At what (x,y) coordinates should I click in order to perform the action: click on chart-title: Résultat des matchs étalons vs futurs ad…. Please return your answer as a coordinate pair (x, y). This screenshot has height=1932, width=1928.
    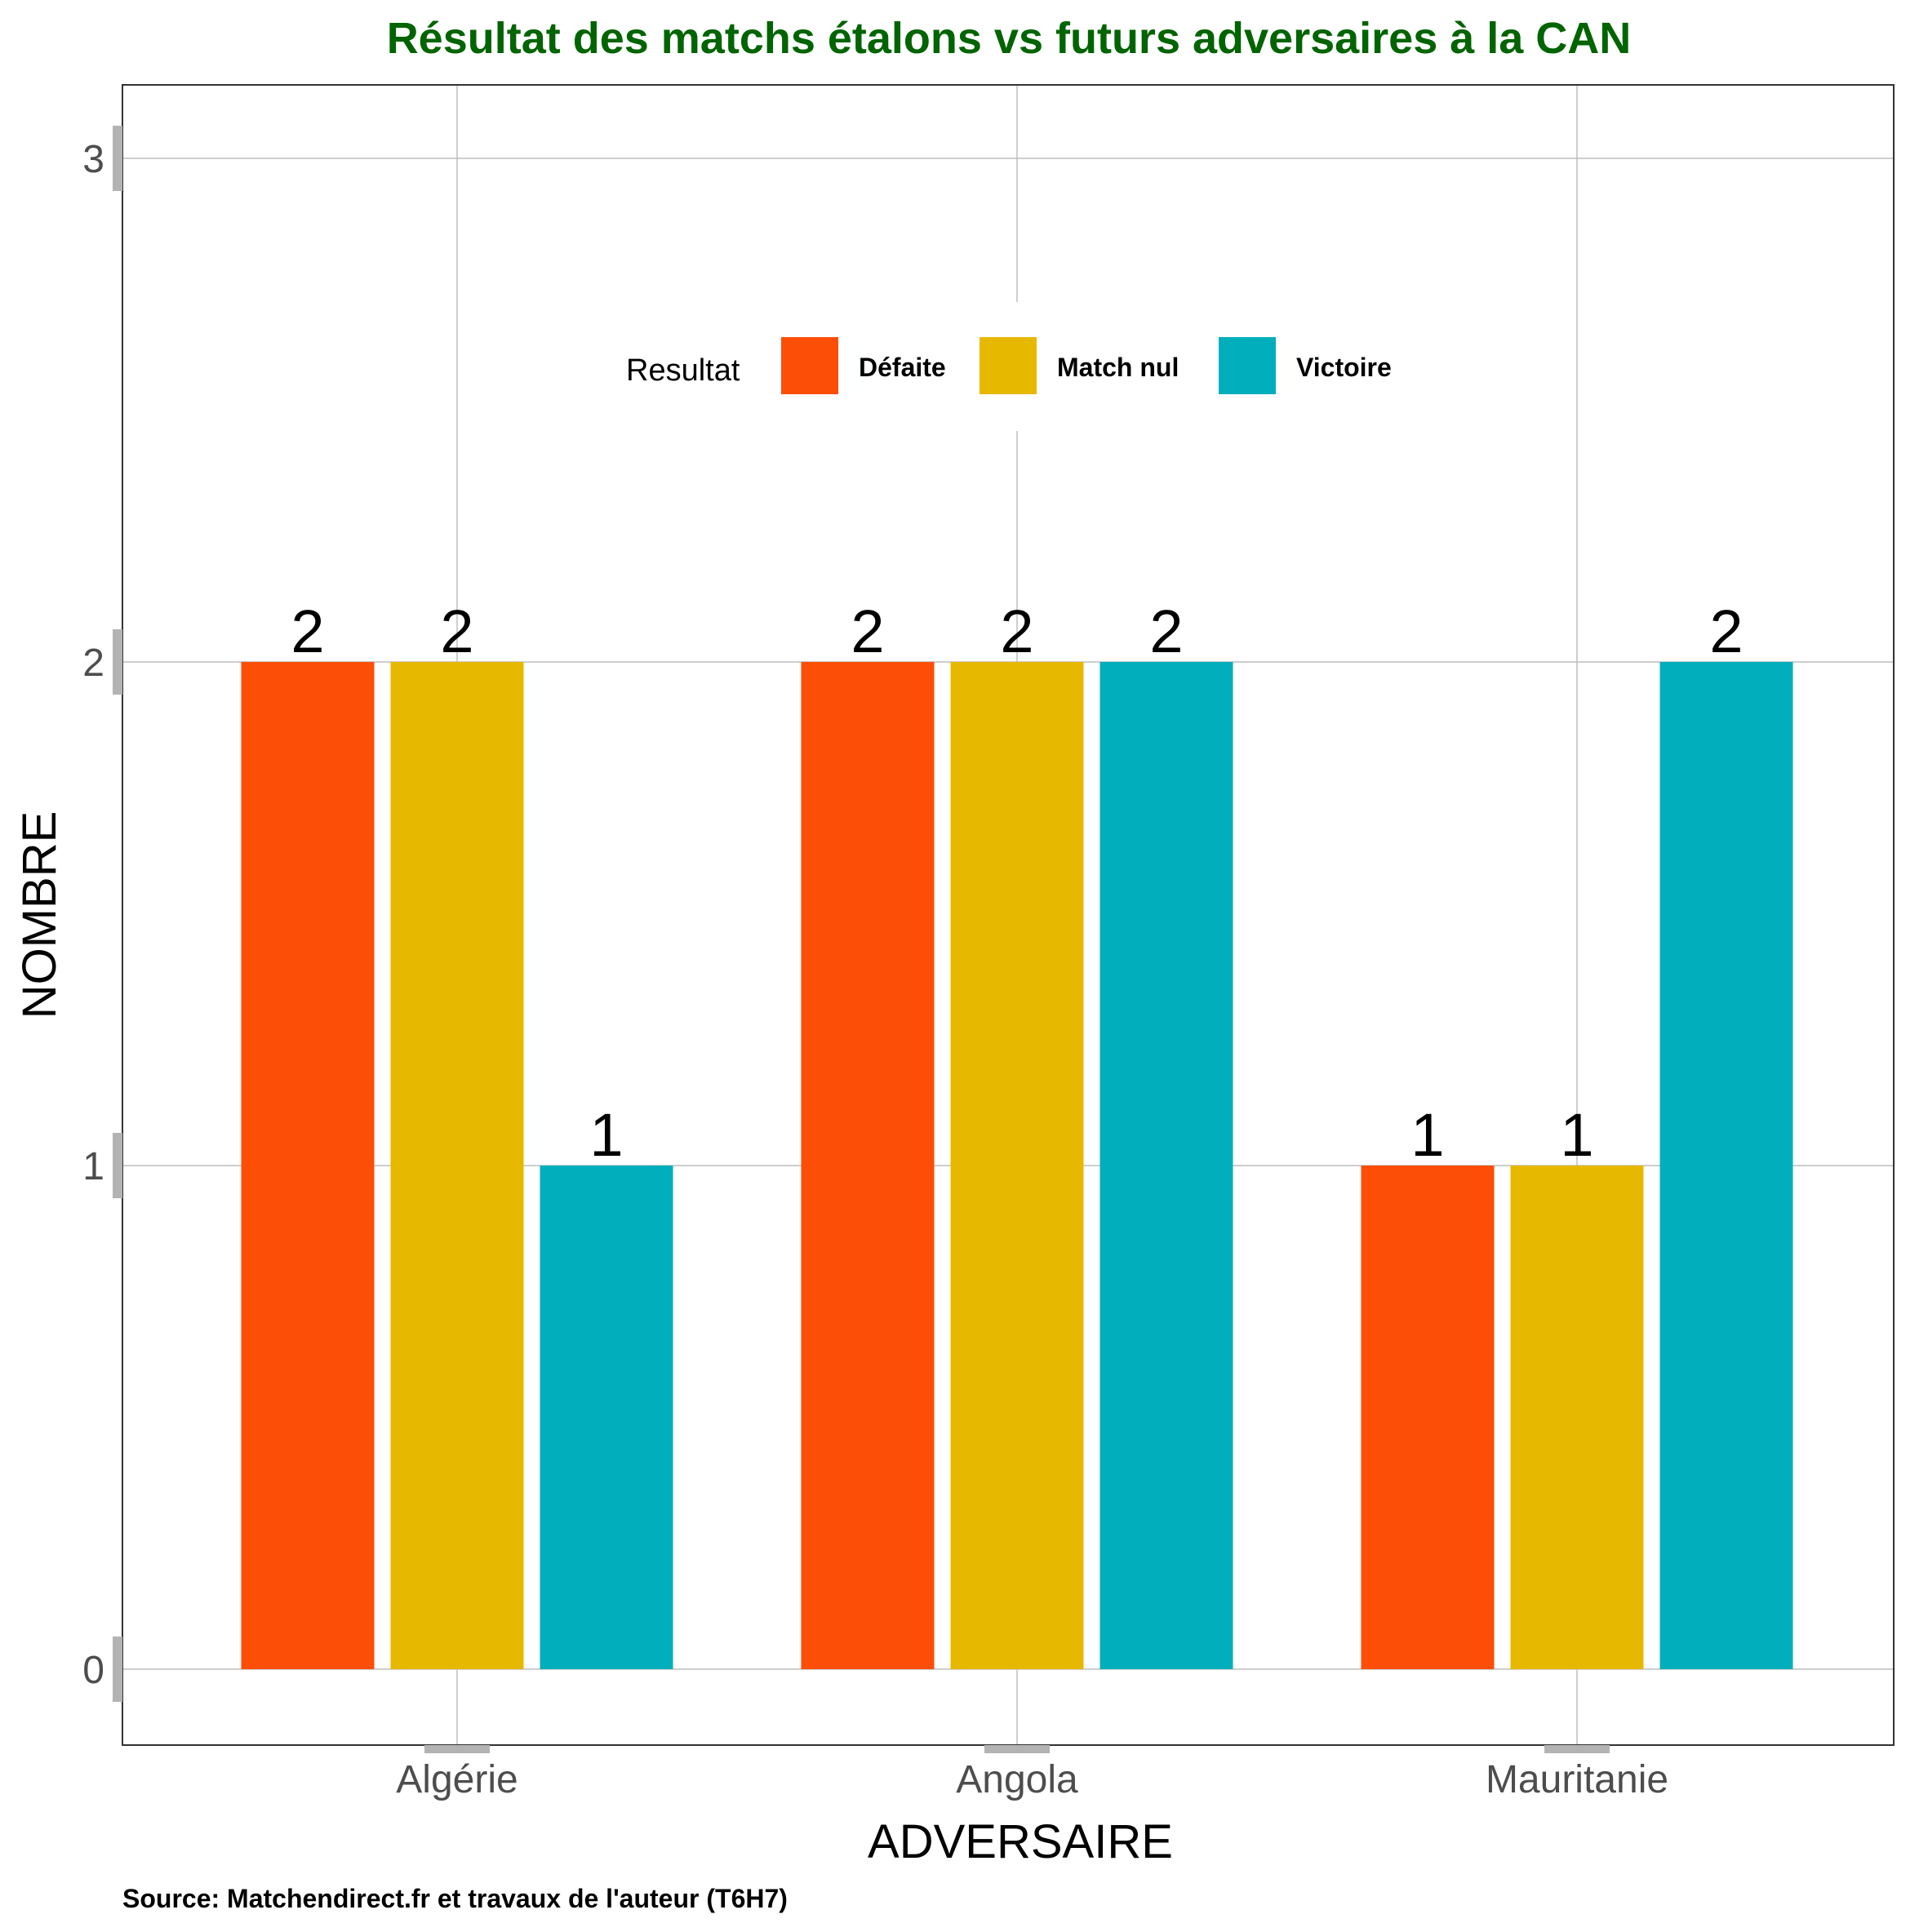
    Looking at the image, I should click on (1010, 38).